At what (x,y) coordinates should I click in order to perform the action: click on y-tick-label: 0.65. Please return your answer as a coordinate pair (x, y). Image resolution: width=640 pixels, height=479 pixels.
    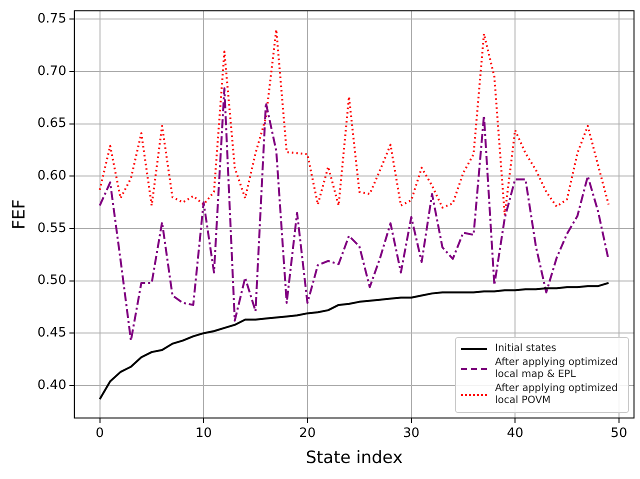
    Looking at the image, I should click on (51, 124).